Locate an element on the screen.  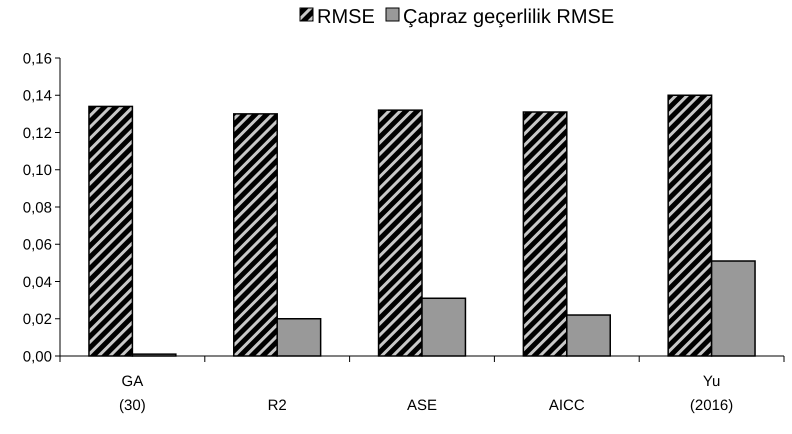
y-tick-label: 0,10 is located at coordinates (37, 170).